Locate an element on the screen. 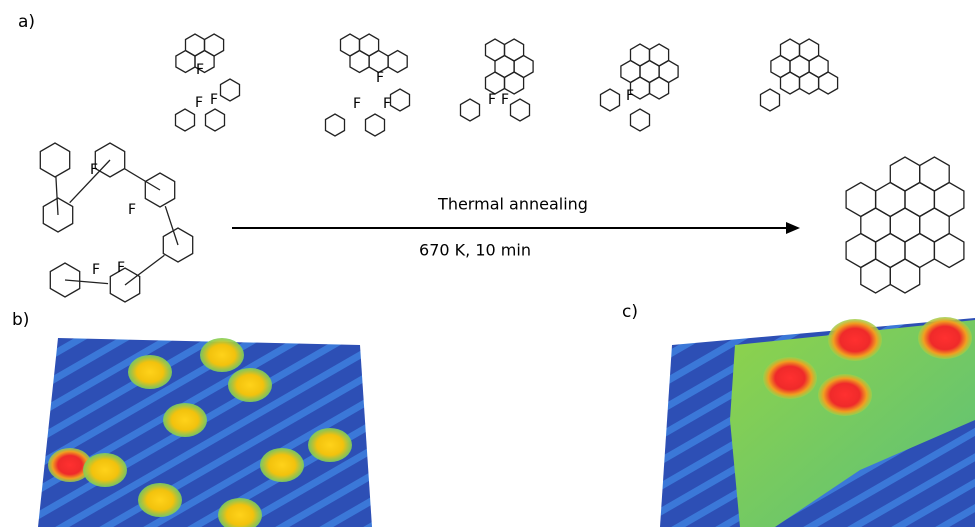  panel-label: a) is located at coordinates (26, 22).